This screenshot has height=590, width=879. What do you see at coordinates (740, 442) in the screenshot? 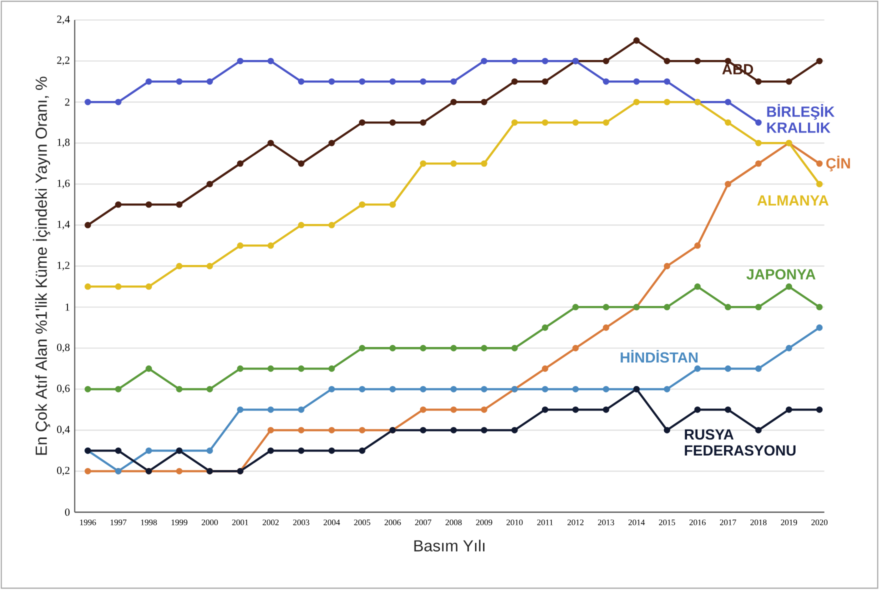
I see `series-label: RUSYA FEDERASYONU` at bounding box center [740, 442].